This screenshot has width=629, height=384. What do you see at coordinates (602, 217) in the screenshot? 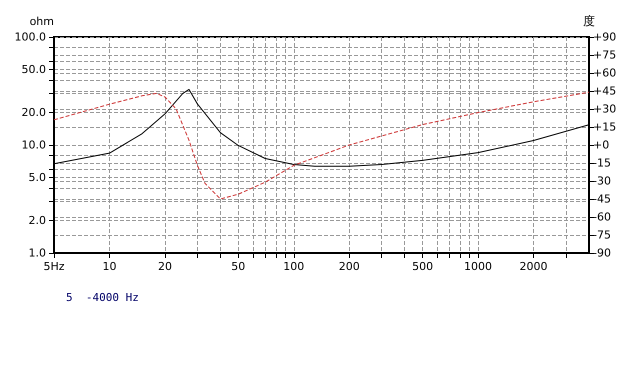
I see `y2-tick-label: -60` at bounding box center [602, 217].